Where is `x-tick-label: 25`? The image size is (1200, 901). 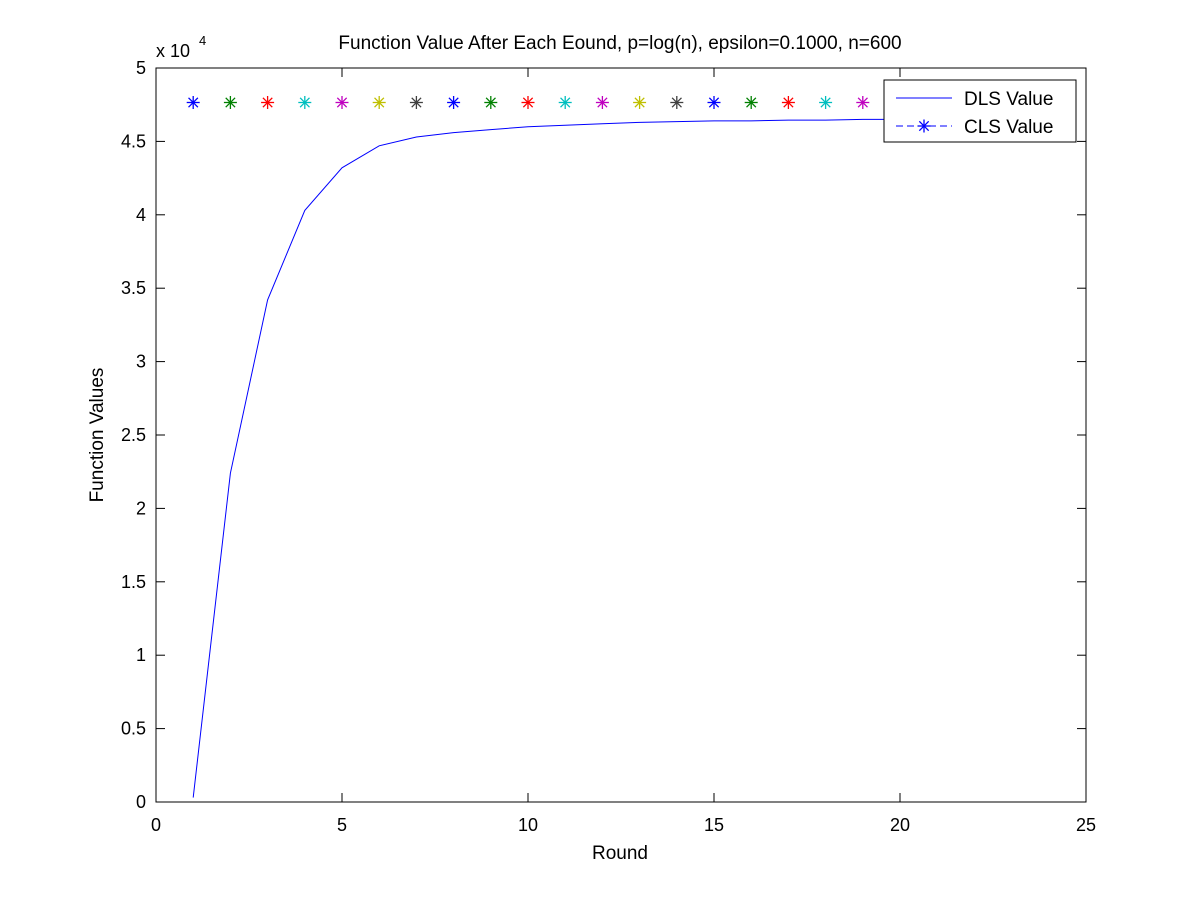 x-tick-label: 25 is located at coordinates (1086, 825).